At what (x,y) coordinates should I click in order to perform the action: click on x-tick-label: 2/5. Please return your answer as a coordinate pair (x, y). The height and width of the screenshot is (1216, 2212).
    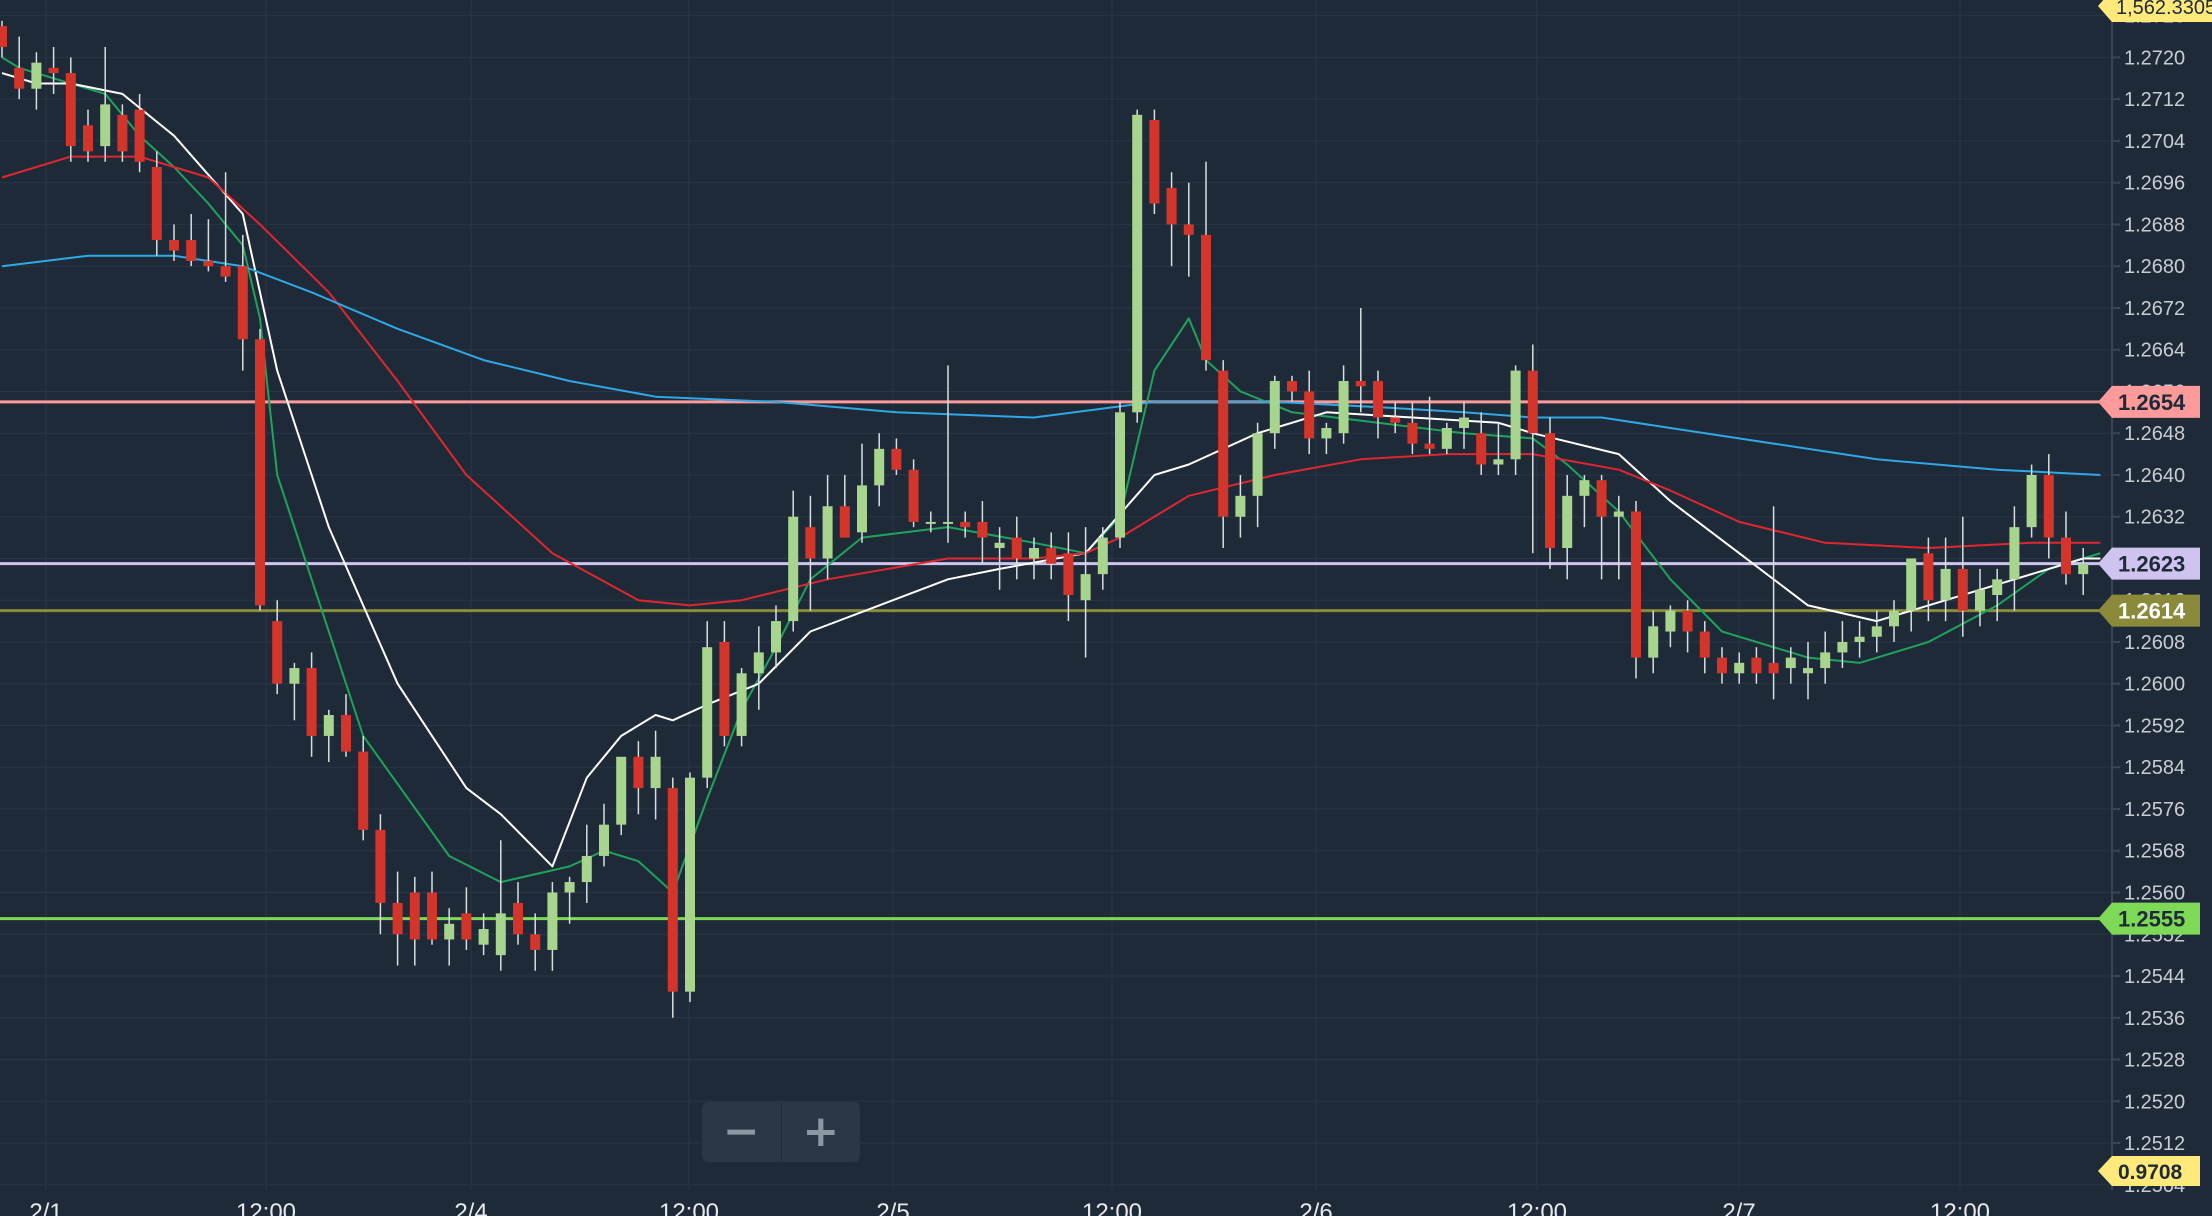
    Looking at the image, I should click on (892, 1207).